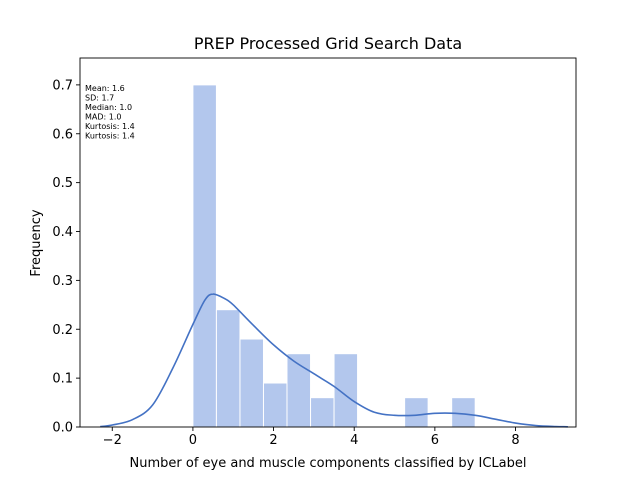 The width and height of the screenshot is (640, 480). What do you see at coordinates (193, 440) in the screenshot?
I see `x-tick-label: 0` at bounding box center [193, 440].